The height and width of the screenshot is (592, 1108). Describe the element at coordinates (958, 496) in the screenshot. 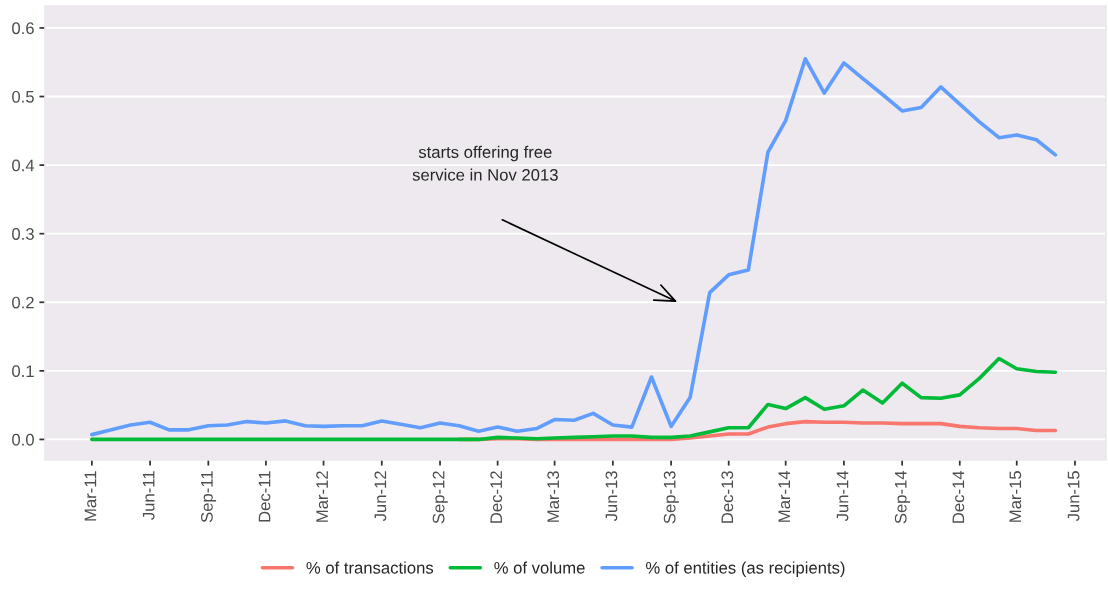

I see `x-tick-label: Dec-14` at that location.